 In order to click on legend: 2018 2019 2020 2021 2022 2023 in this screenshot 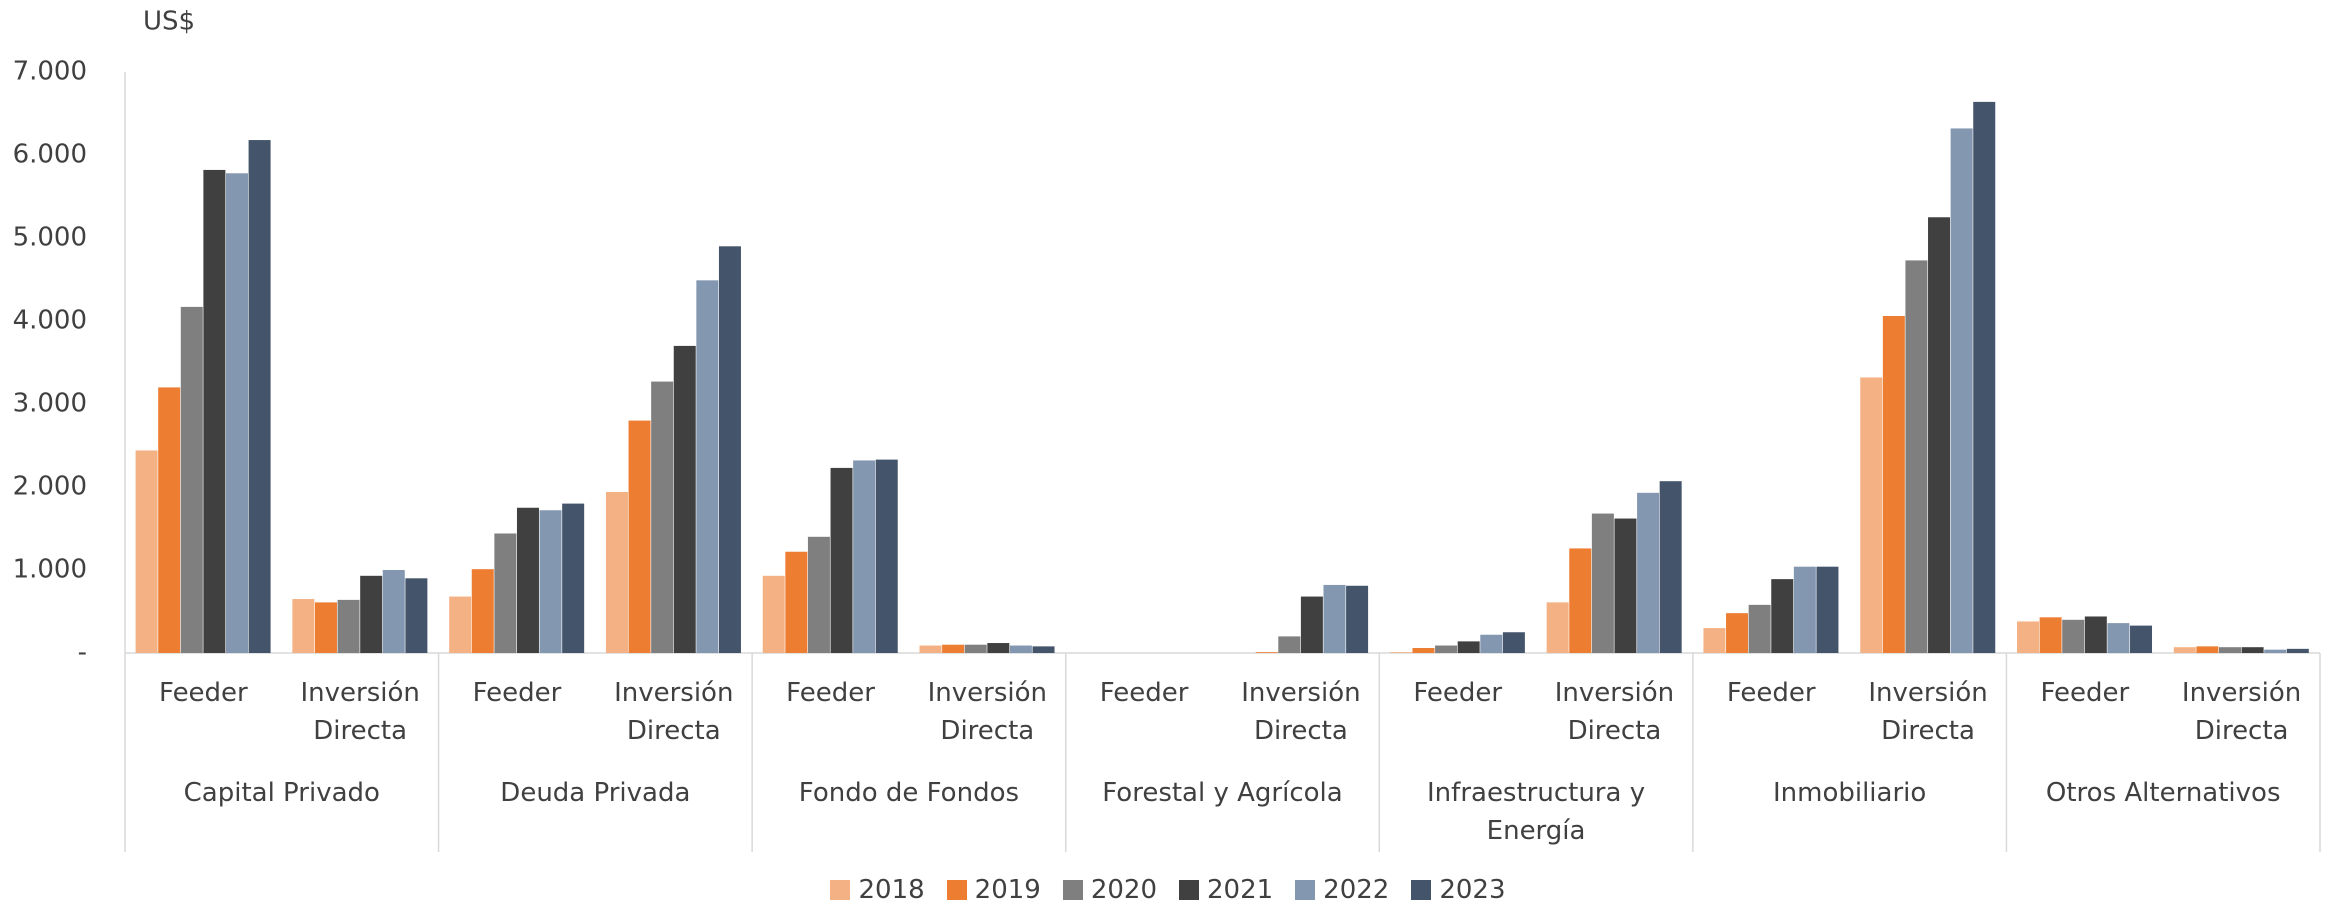, I will do `click(1168, 890)`.